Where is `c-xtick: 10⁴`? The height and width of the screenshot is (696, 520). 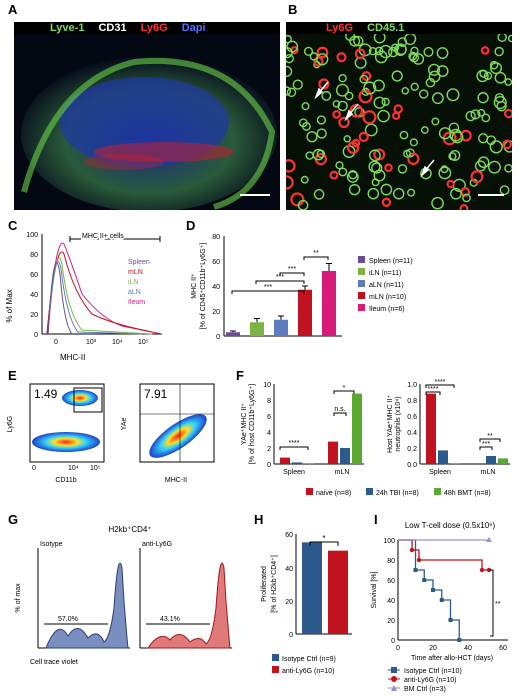
c-xtick: 10⁴ is located at coordinates (117, 342).